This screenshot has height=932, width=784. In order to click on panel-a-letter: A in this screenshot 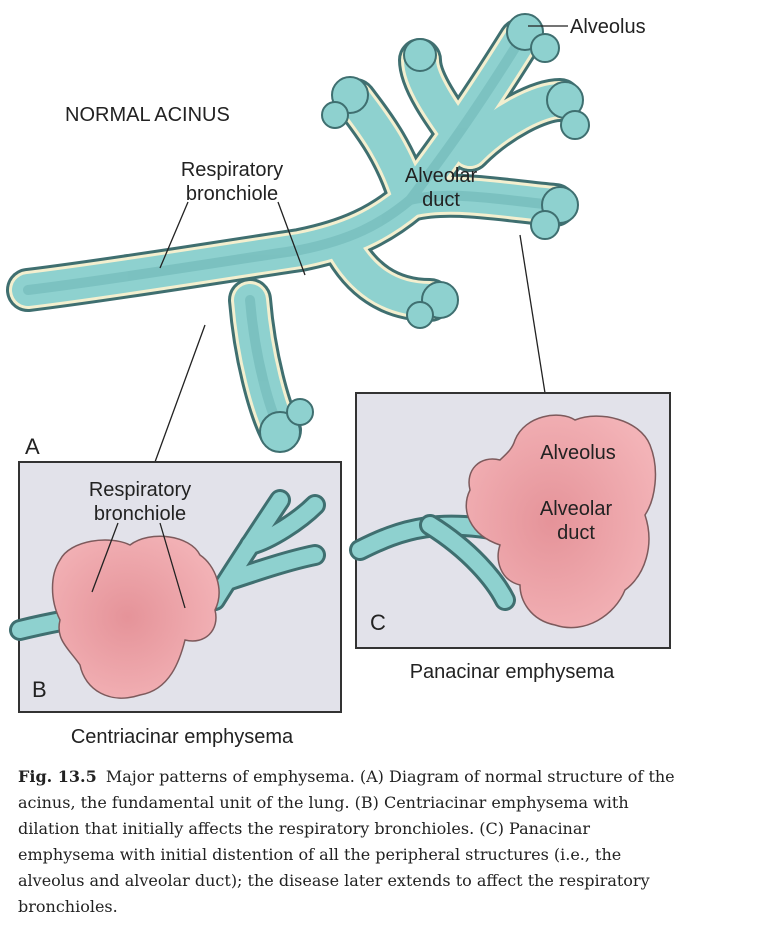, I will do `click(32, 446)`.